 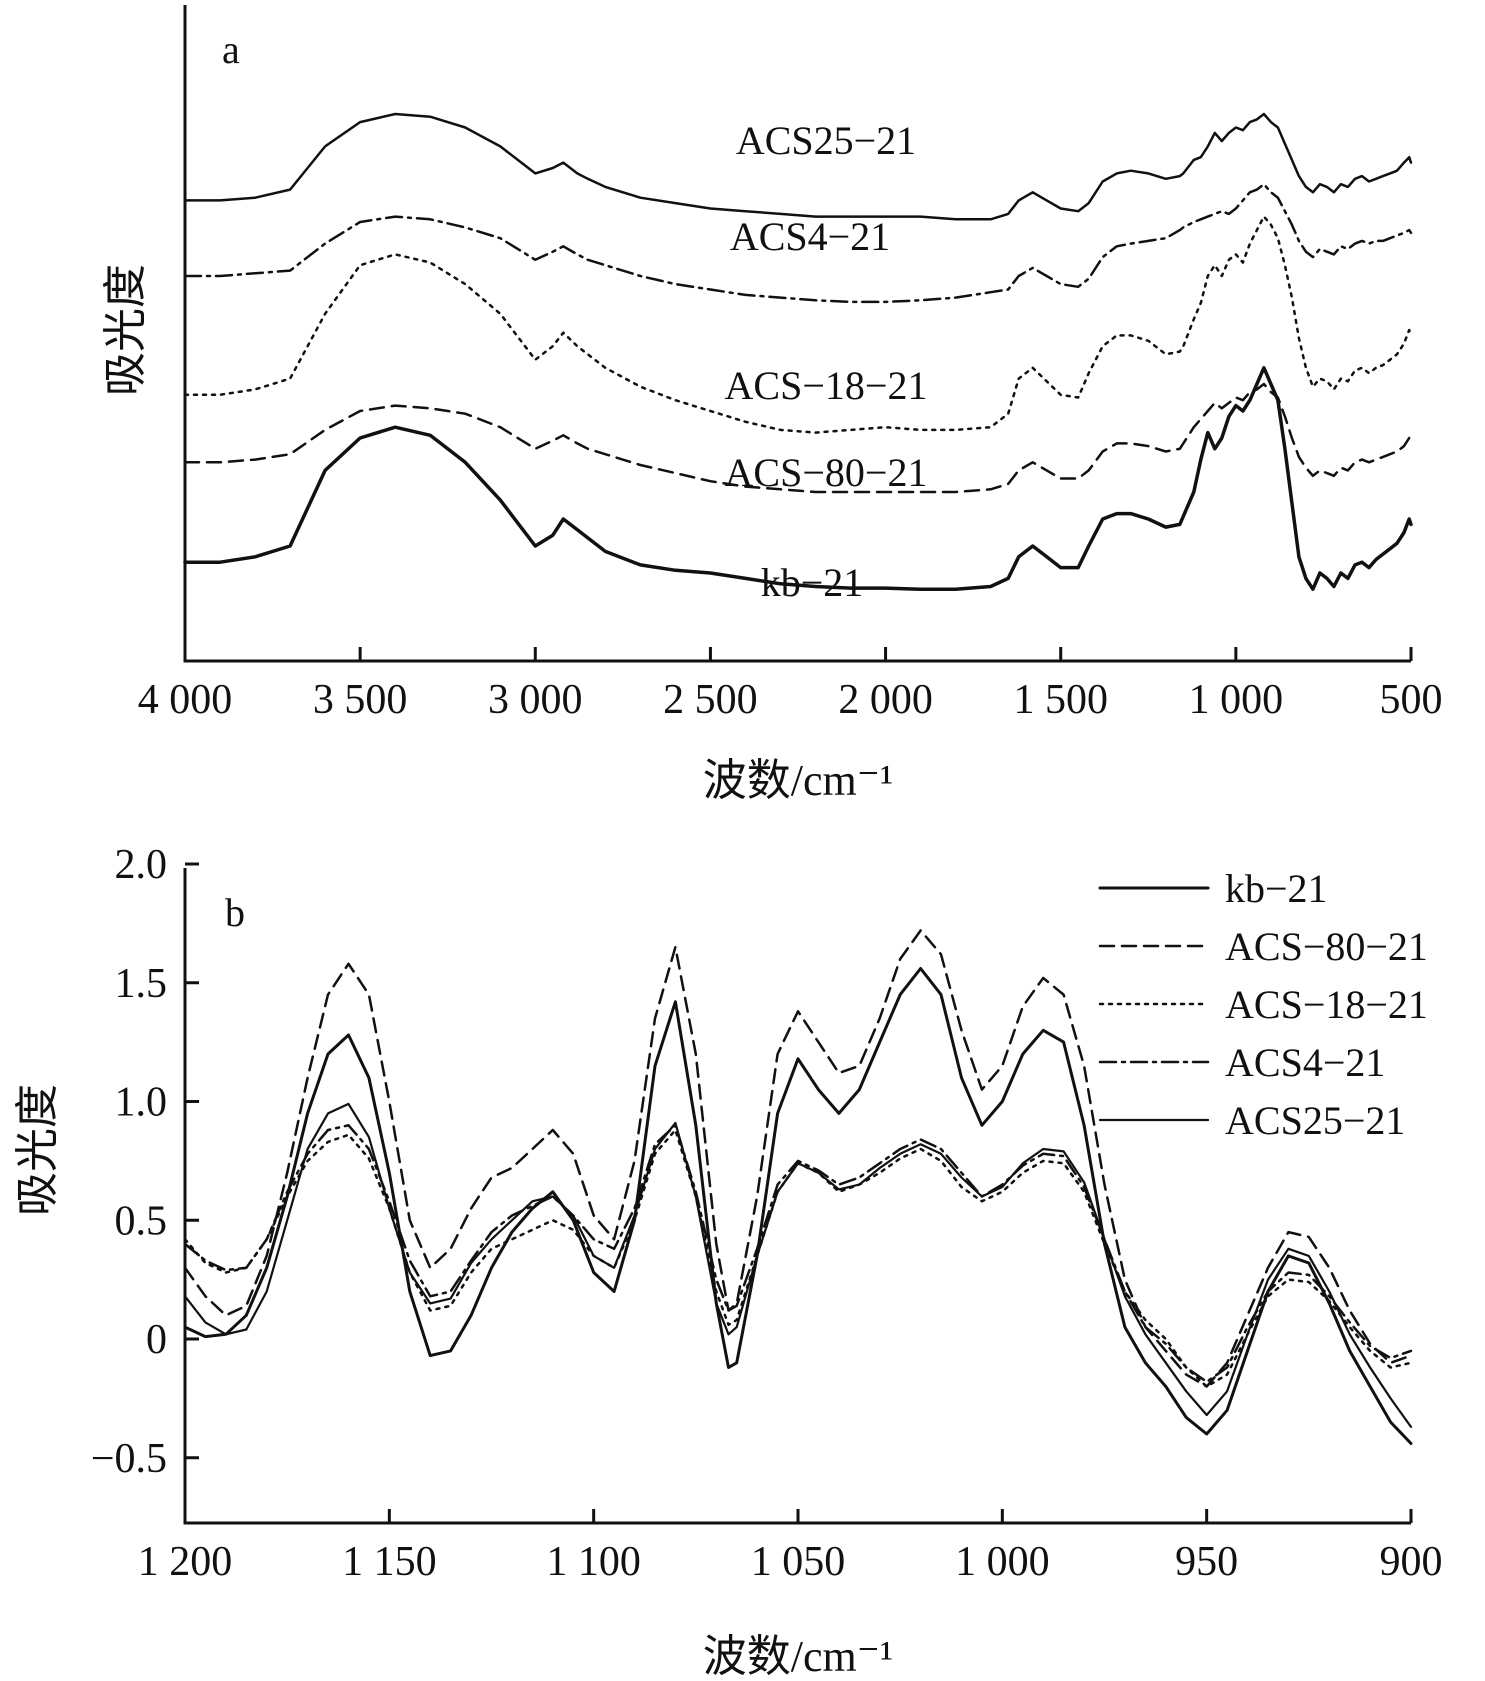 I want to click on y-tick-label: 2.0, so click(x=141, y=865).